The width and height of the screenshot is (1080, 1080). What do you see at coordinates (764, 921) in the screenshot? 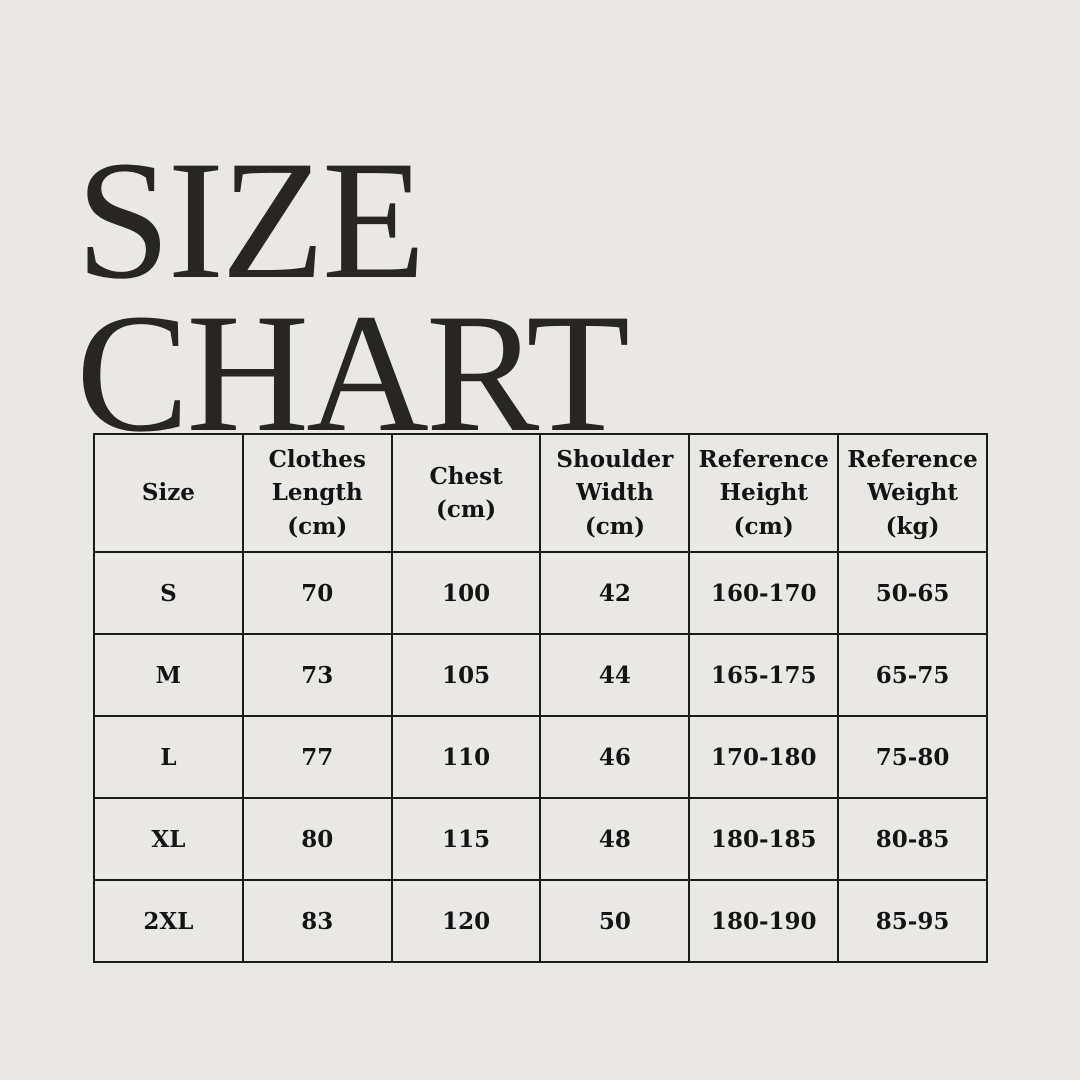
I see `value-cell: 180-190` at bounding box center [764, 921].